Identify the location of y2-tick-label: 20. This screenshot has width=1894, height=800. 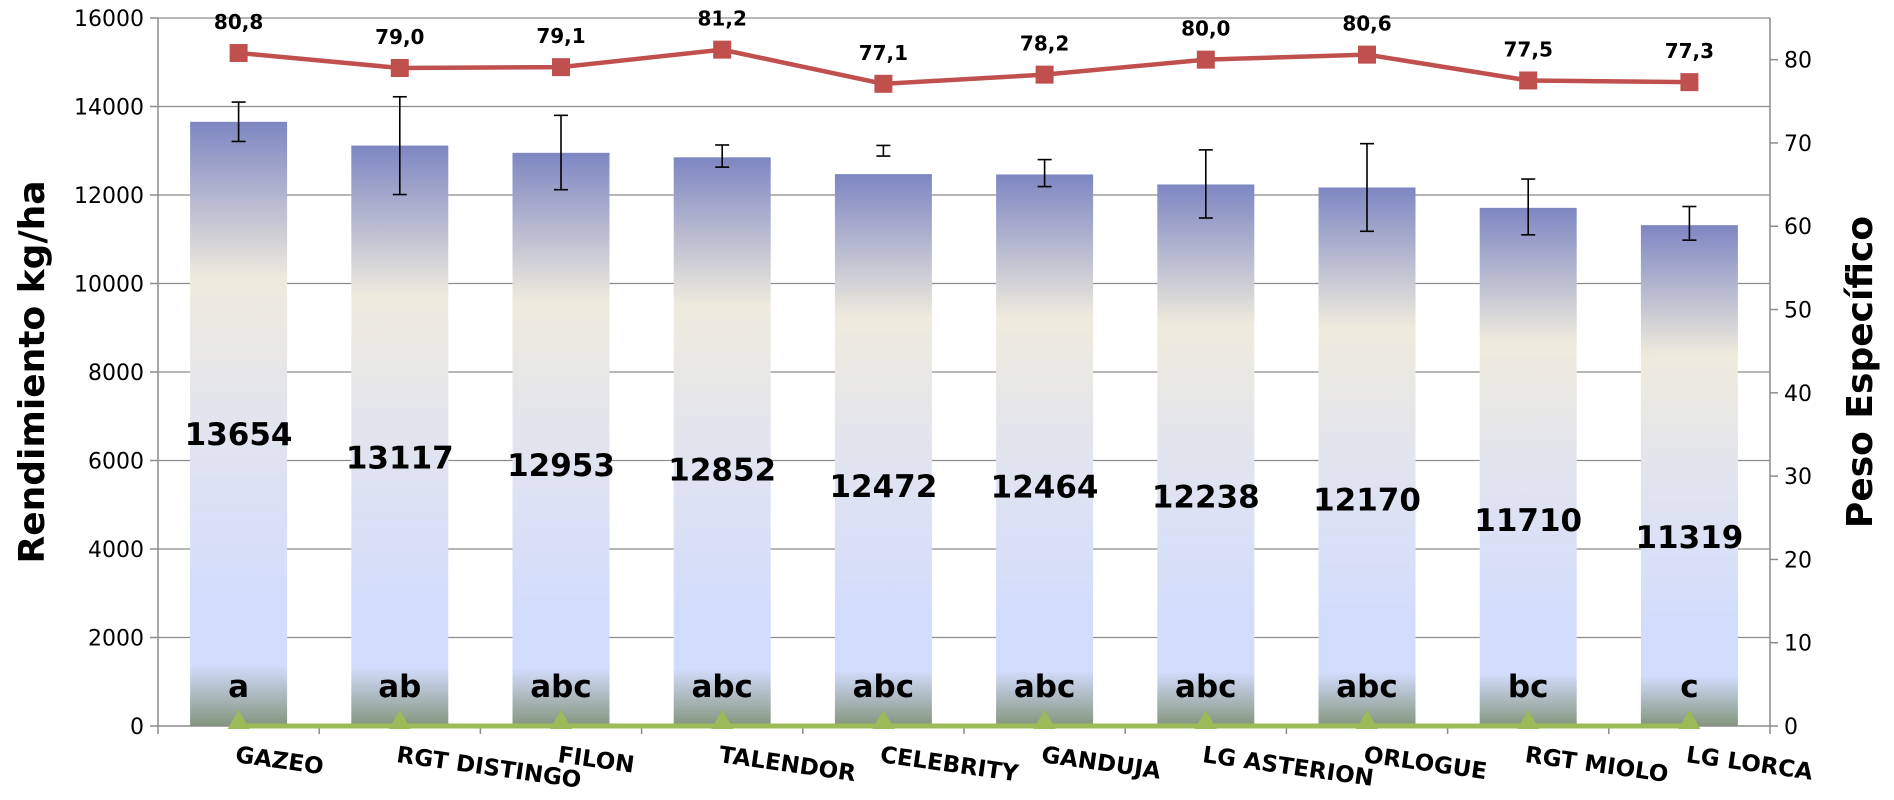
(1798, 560).